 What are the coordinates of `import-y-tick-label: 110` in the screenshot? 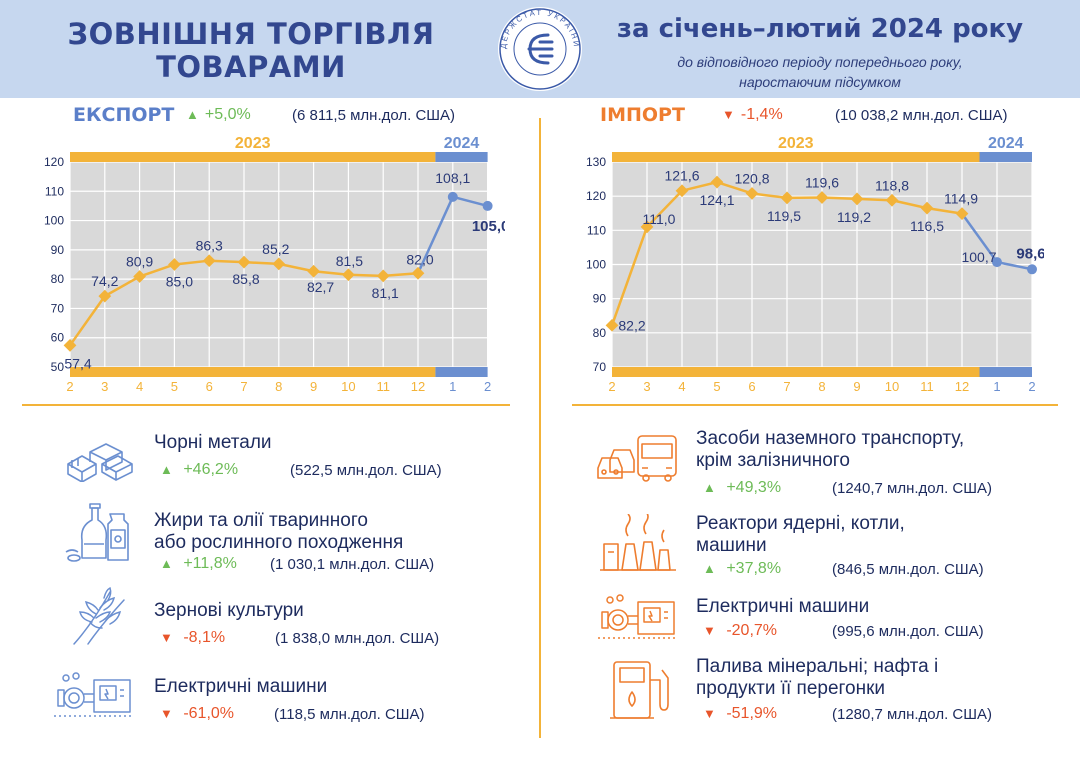 It's located at (596, 230).